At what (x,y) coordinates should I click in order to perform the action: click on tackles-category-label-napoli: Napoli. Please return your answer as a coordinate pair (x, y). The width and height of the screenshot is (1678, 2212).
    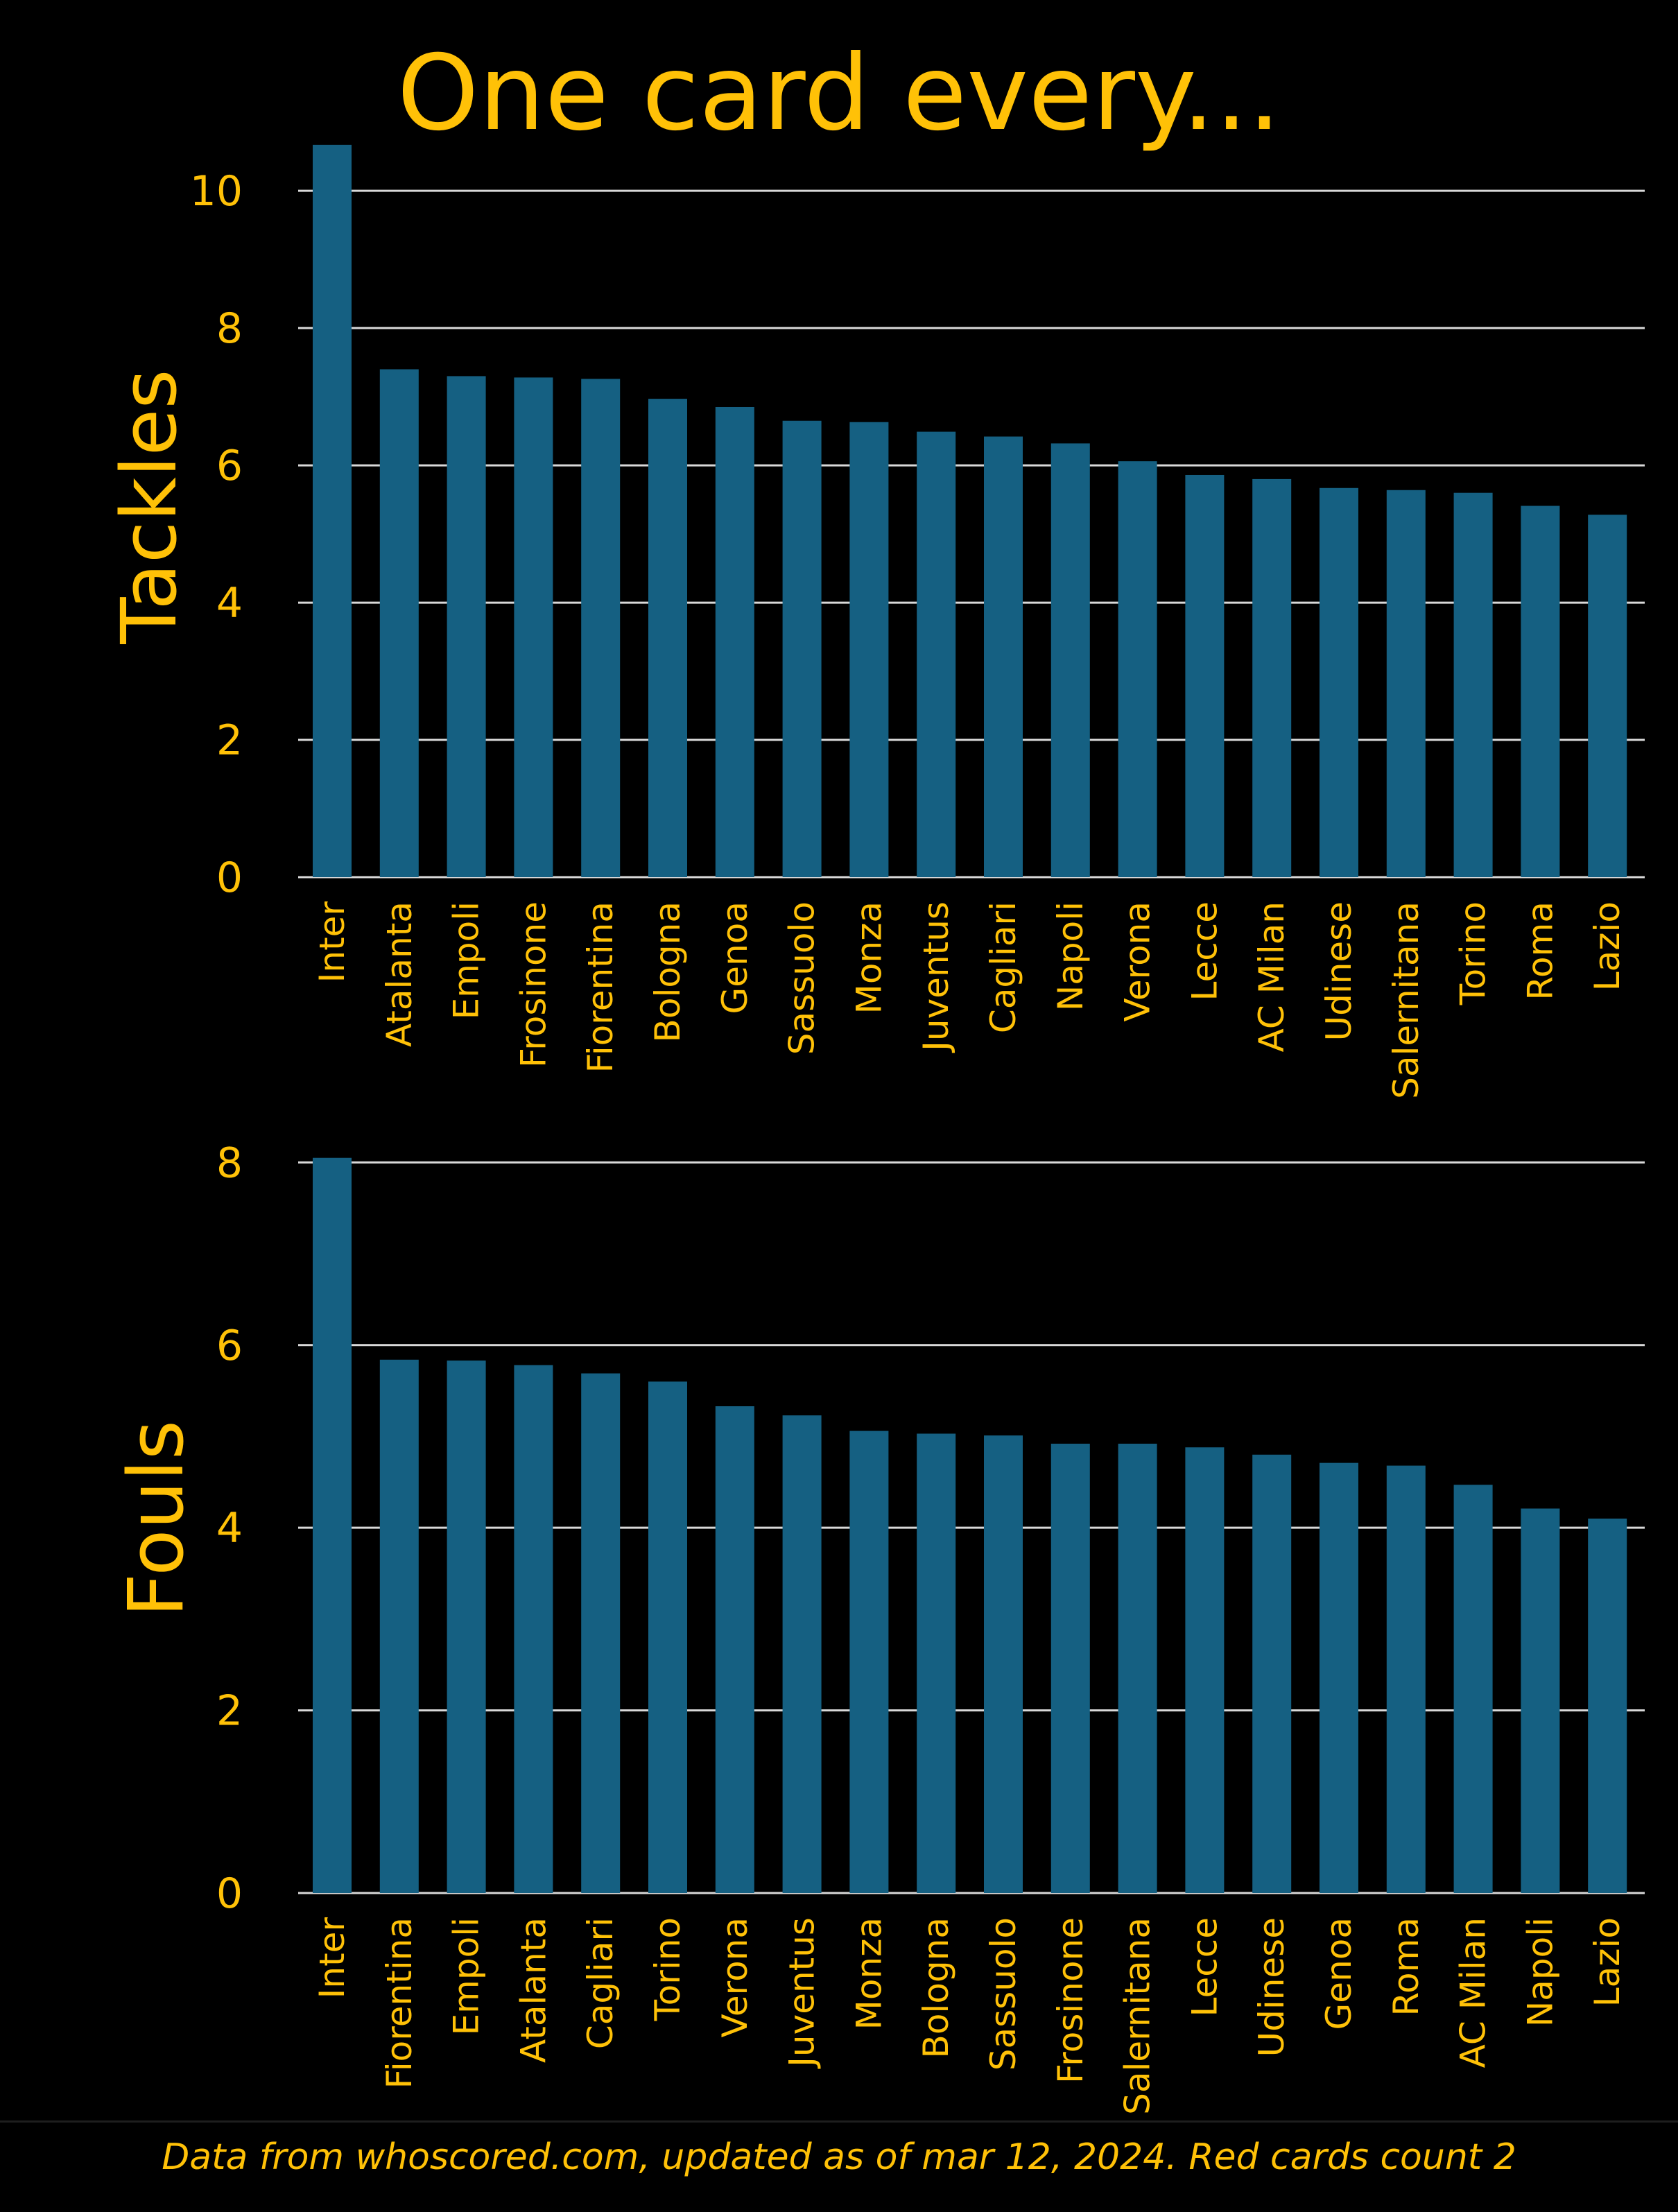
    Looking at the image, I should click on (1070, 956).